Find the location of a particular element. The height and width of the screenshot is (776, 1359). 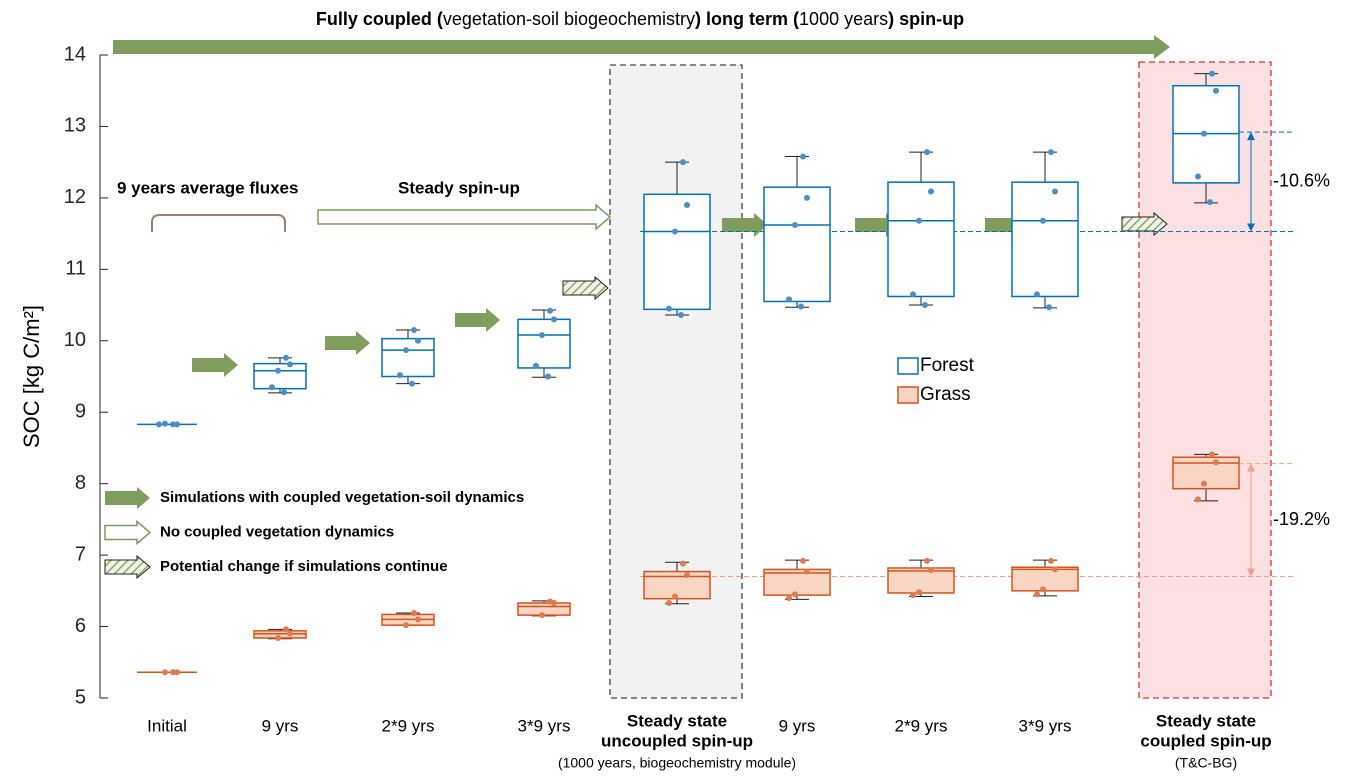

potential-arrow is located at coordinates (585, 288).